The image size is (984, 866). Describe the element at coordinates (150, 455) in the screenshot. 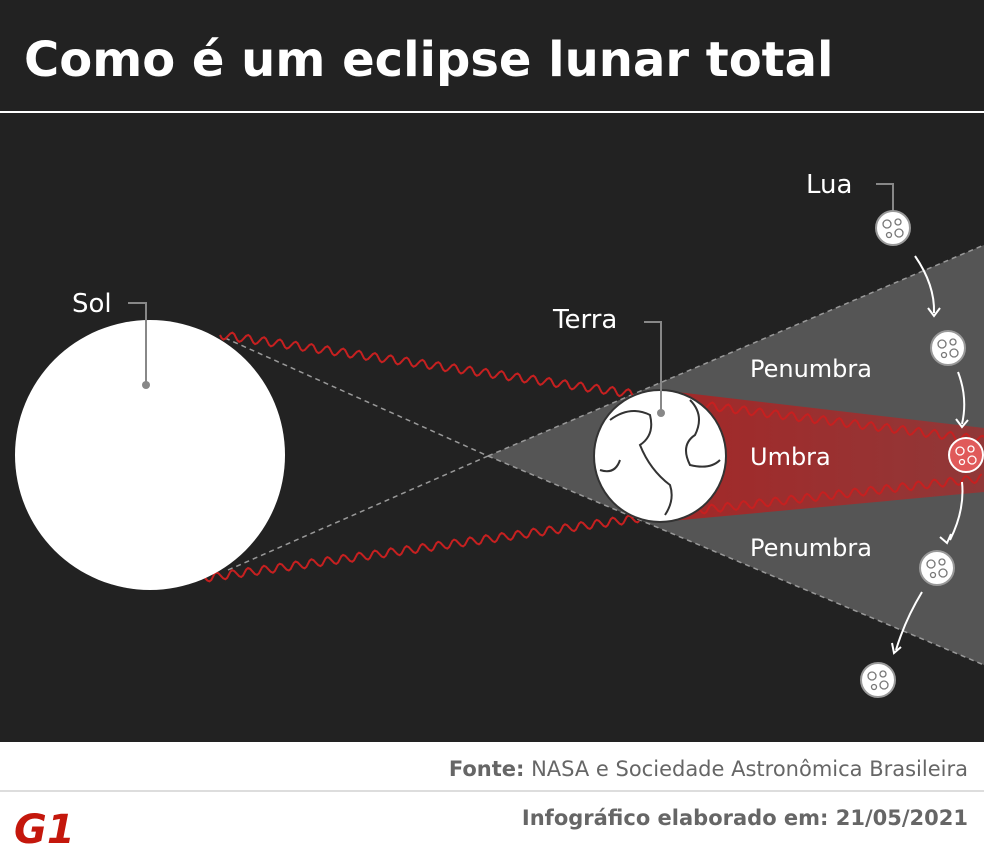

I see `sun` at that location.